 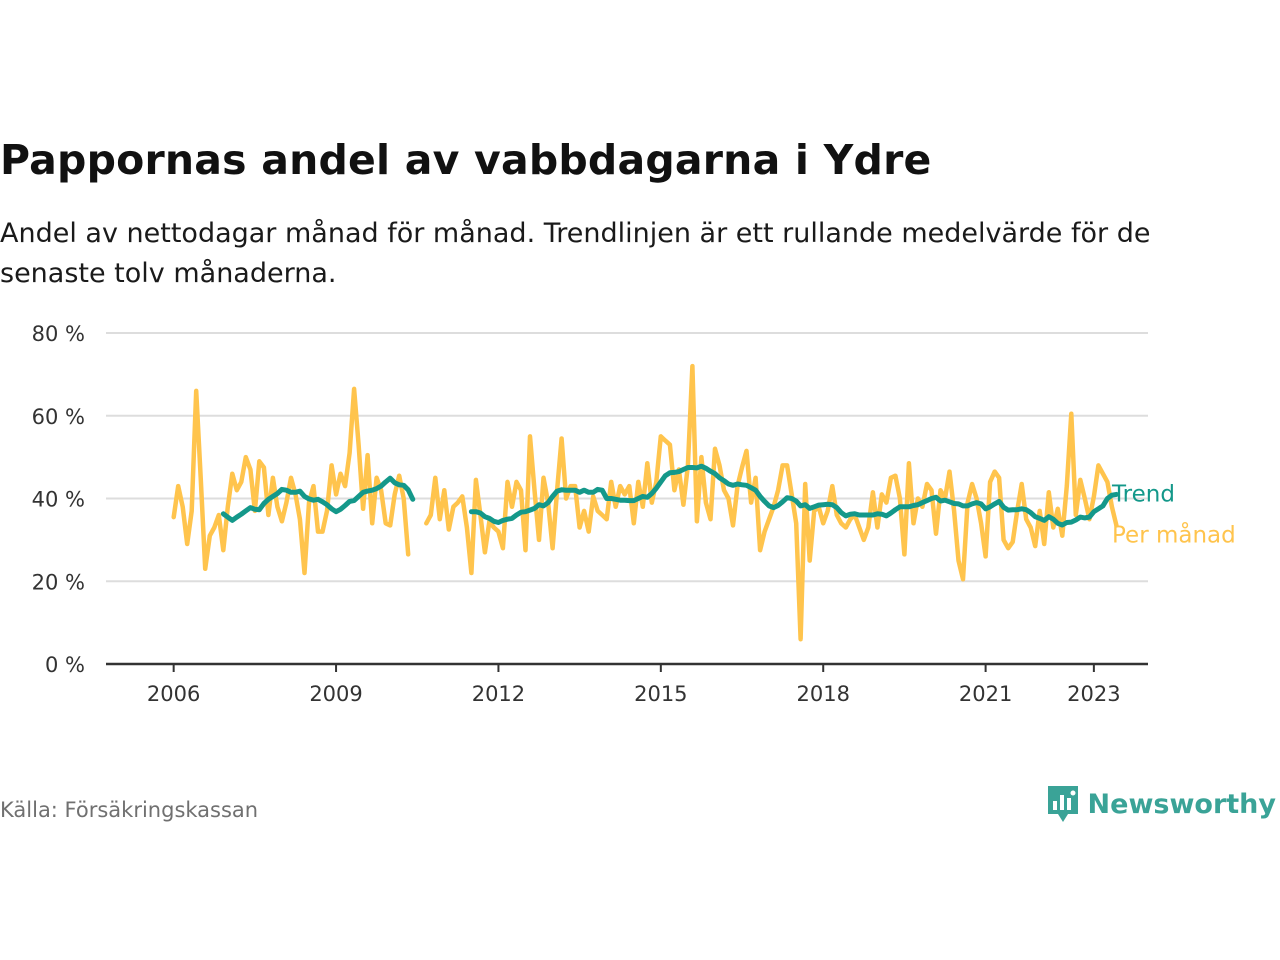 I want to click on x-tick-label: 2023, so click(x=1093, y=694).